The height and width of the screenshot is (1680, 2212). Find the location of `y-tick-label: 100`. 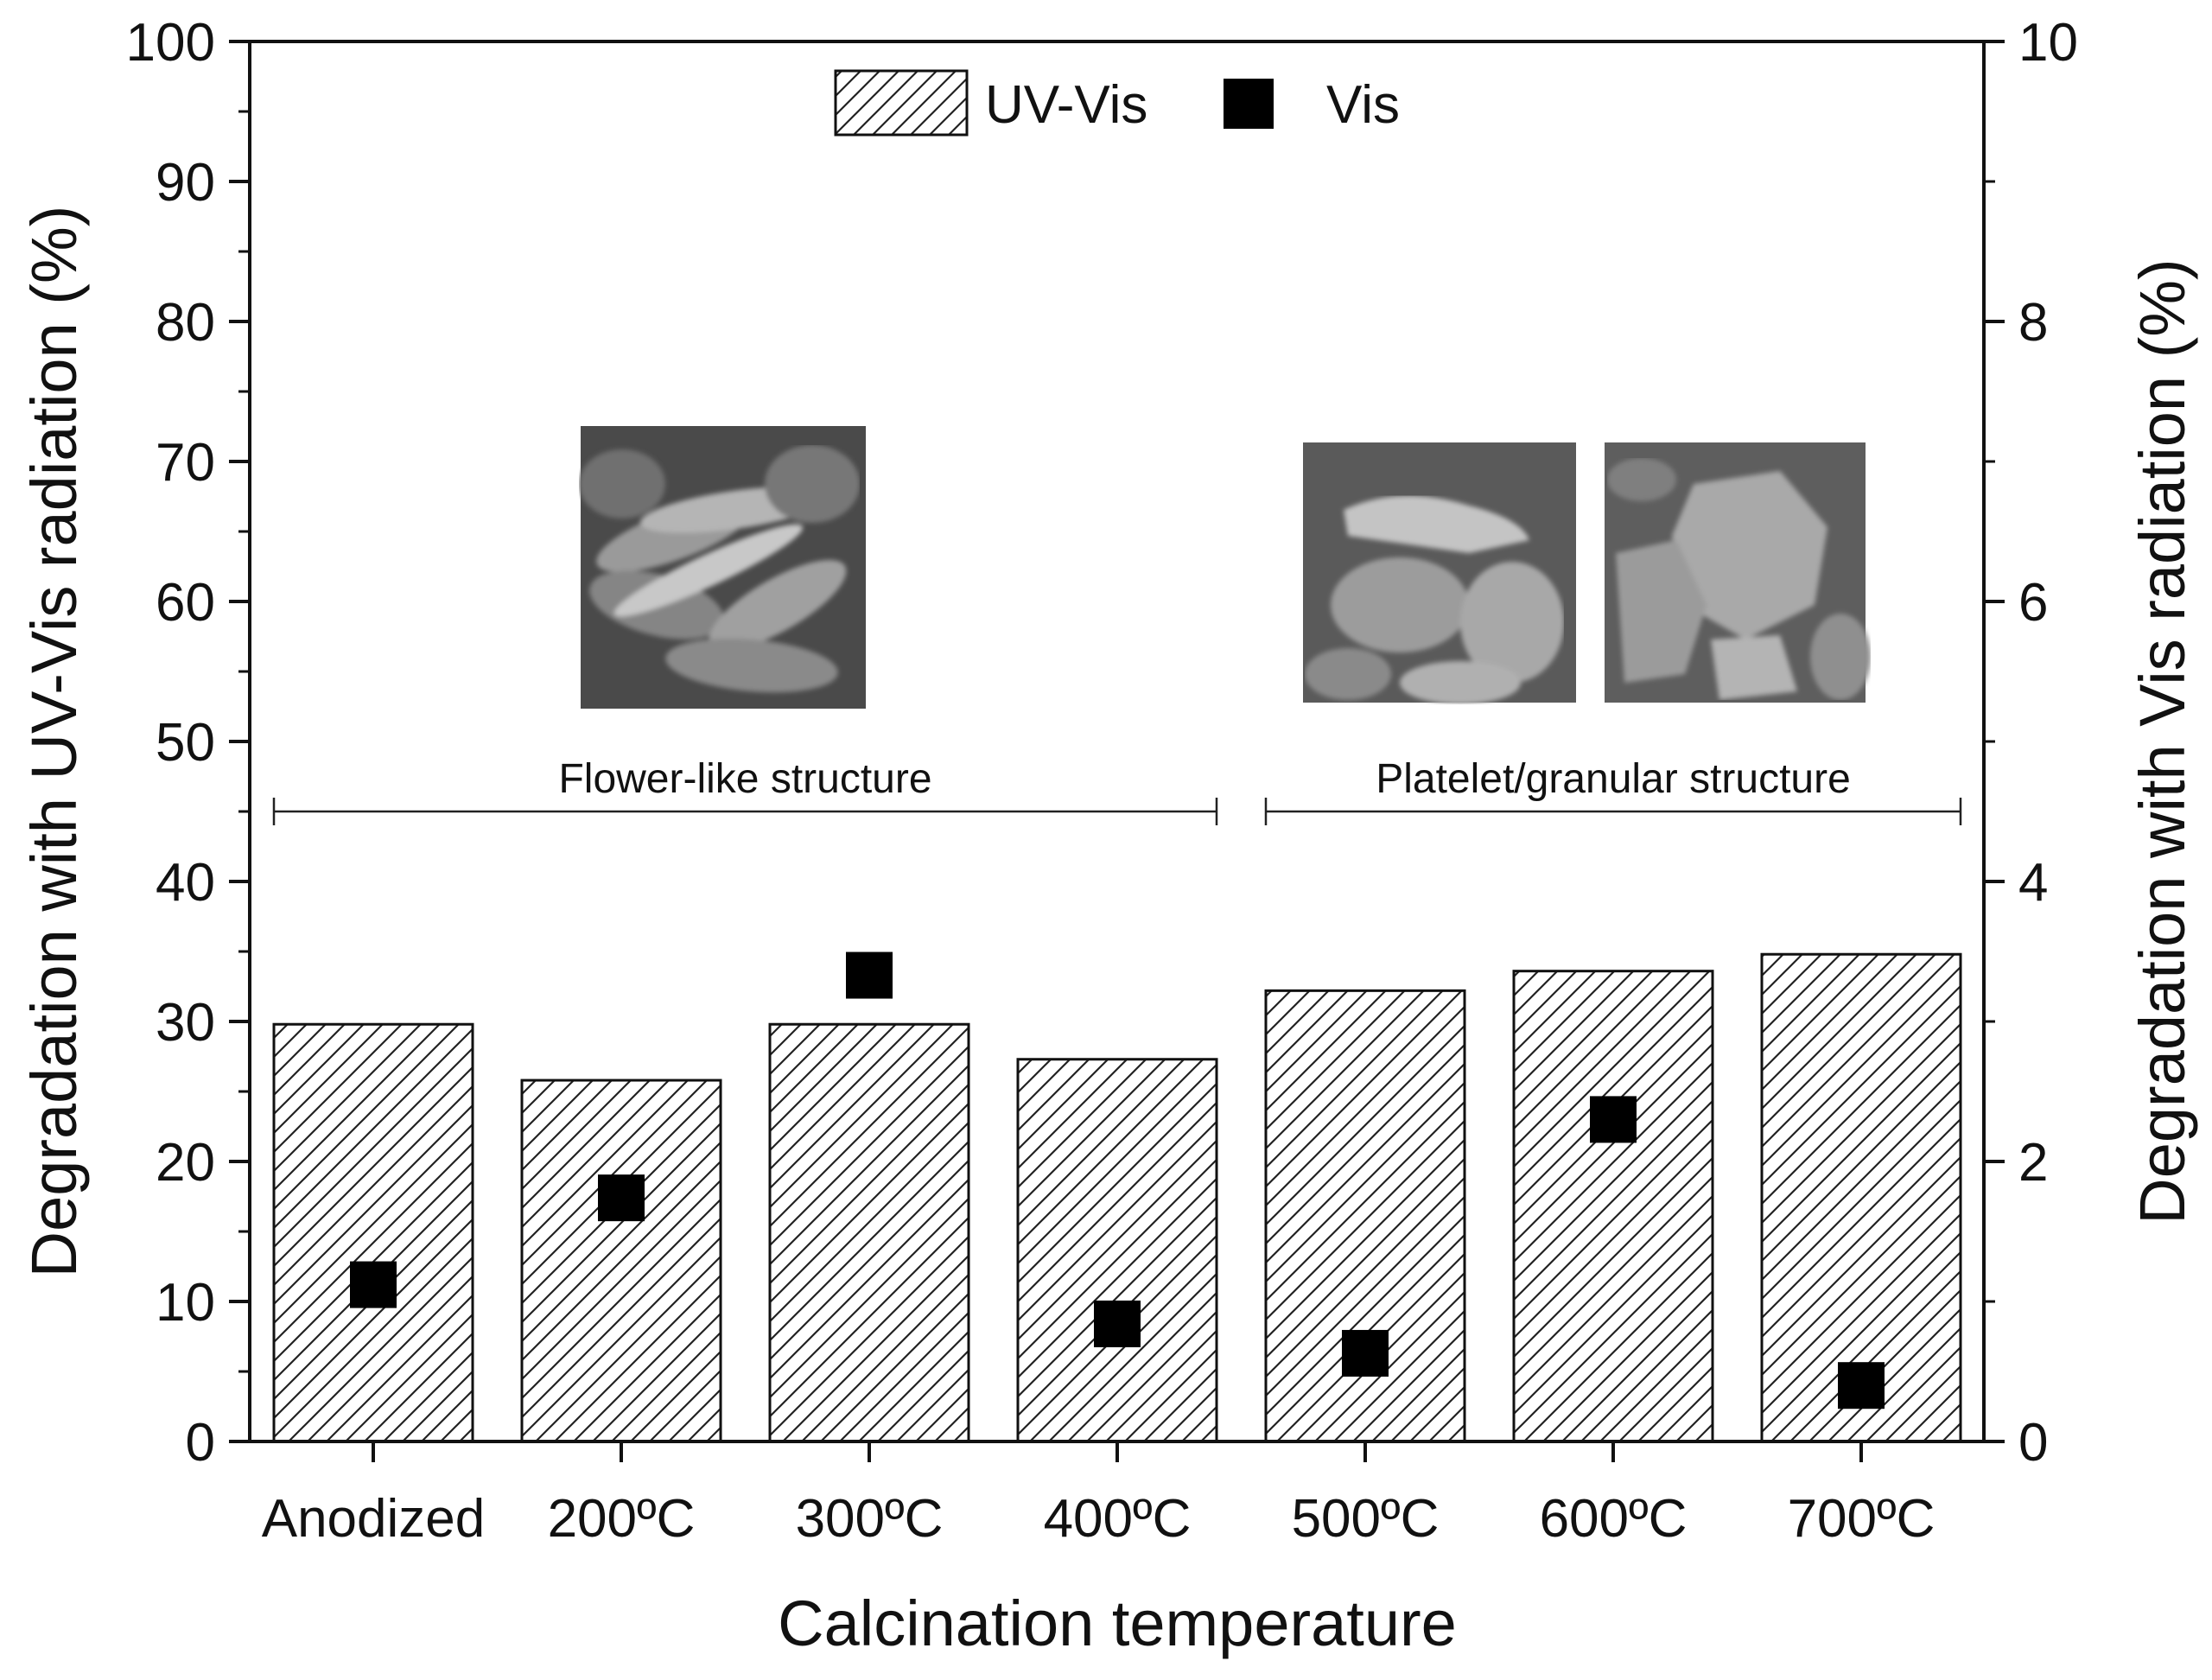

y-tick-label: 100 is located at coordinates (170, 43).